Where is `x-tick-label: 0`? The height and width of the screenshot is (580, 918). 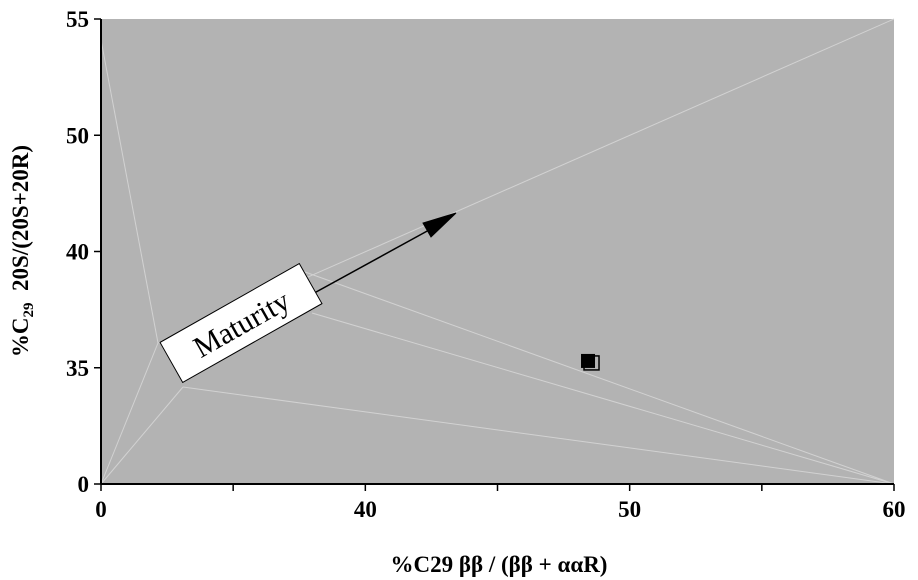 x-tick-label: 0 is located at coordinates (101, 509).